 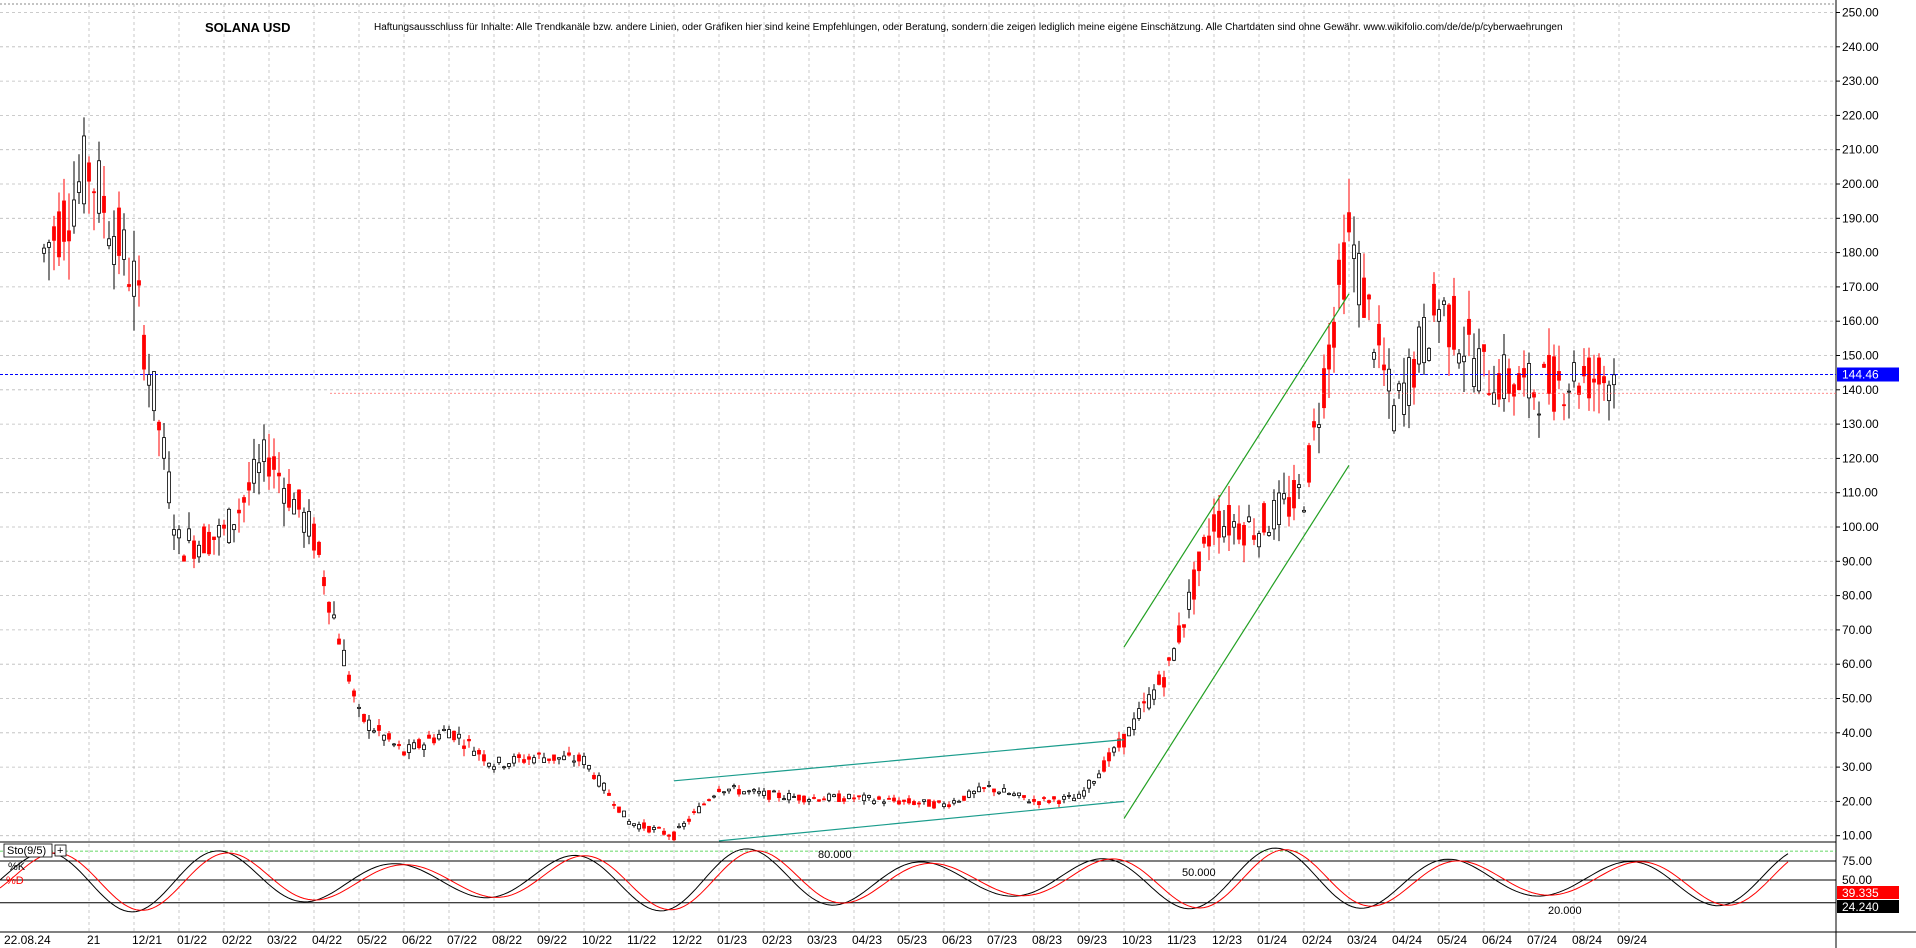 What do you see at coordinates (147, 940) in the screenshot?
I see `x-tick-label: 12/21` at bounding box center [147, 940].